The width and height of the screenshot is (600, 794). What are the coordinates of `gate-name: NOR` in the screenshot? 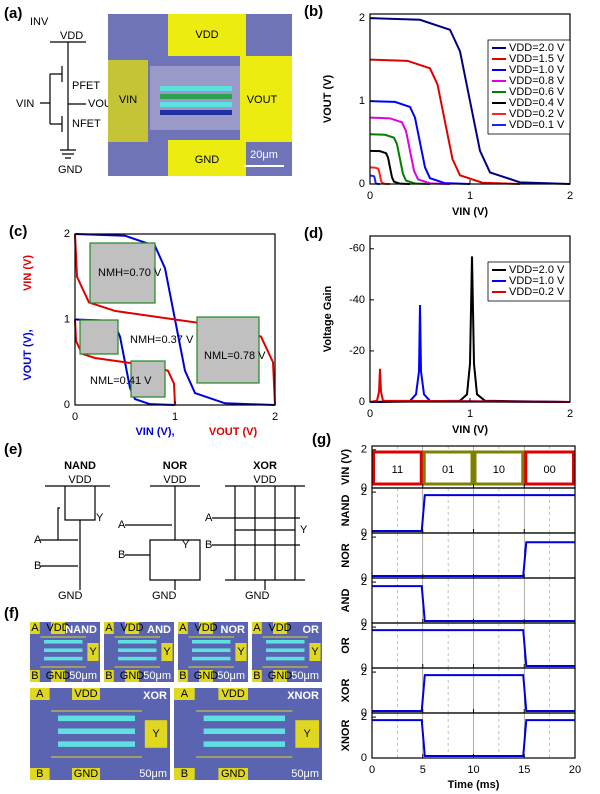 It's located at (175, 466).